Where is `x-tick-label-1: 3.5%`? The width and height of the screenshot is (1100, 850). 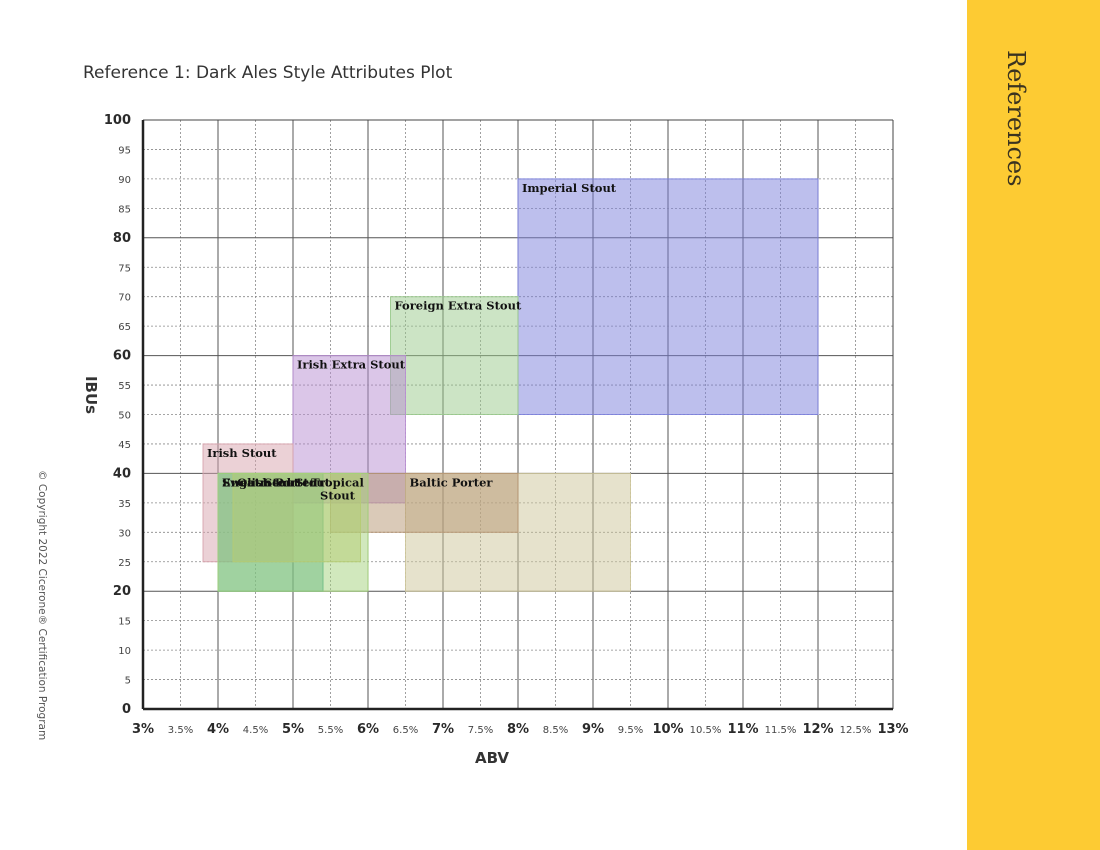 x-tick-label-1: 3.5% is located at coordinates (180, 730).